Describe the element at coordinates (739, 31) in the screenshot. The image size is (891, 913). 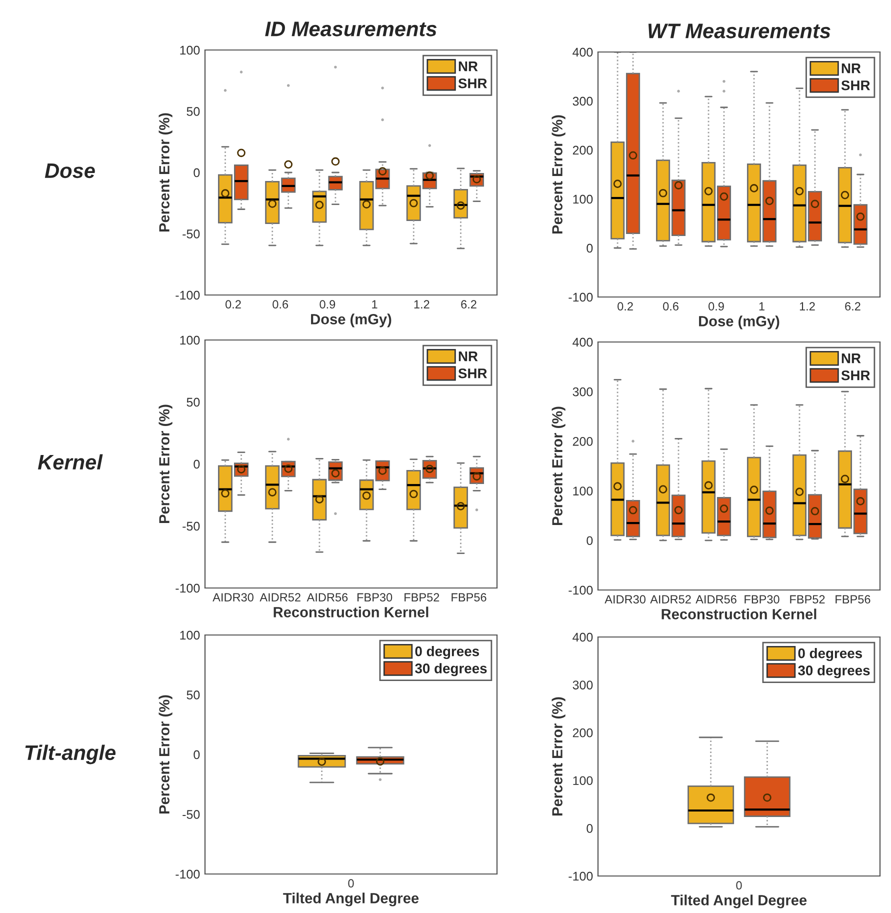
I see `chart-title: WT Measurements` at that location.